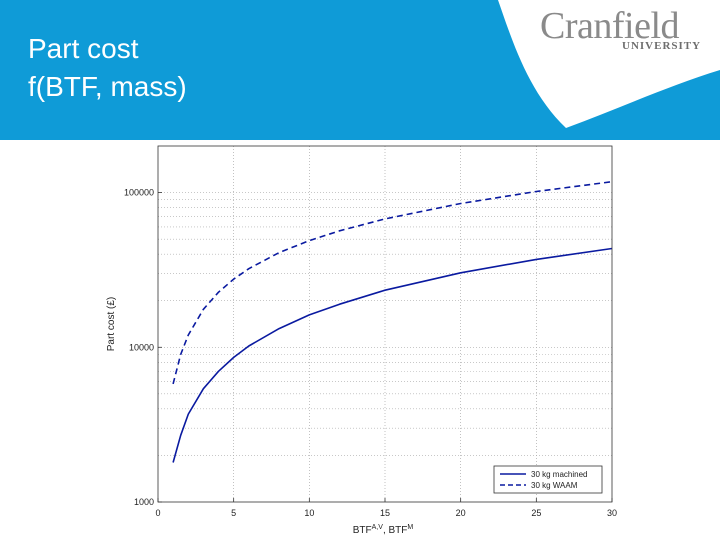 Image resolution: width=720 pixels, height=540 pixels. I want to click on x-tick-label: 30, so click(612, 513).